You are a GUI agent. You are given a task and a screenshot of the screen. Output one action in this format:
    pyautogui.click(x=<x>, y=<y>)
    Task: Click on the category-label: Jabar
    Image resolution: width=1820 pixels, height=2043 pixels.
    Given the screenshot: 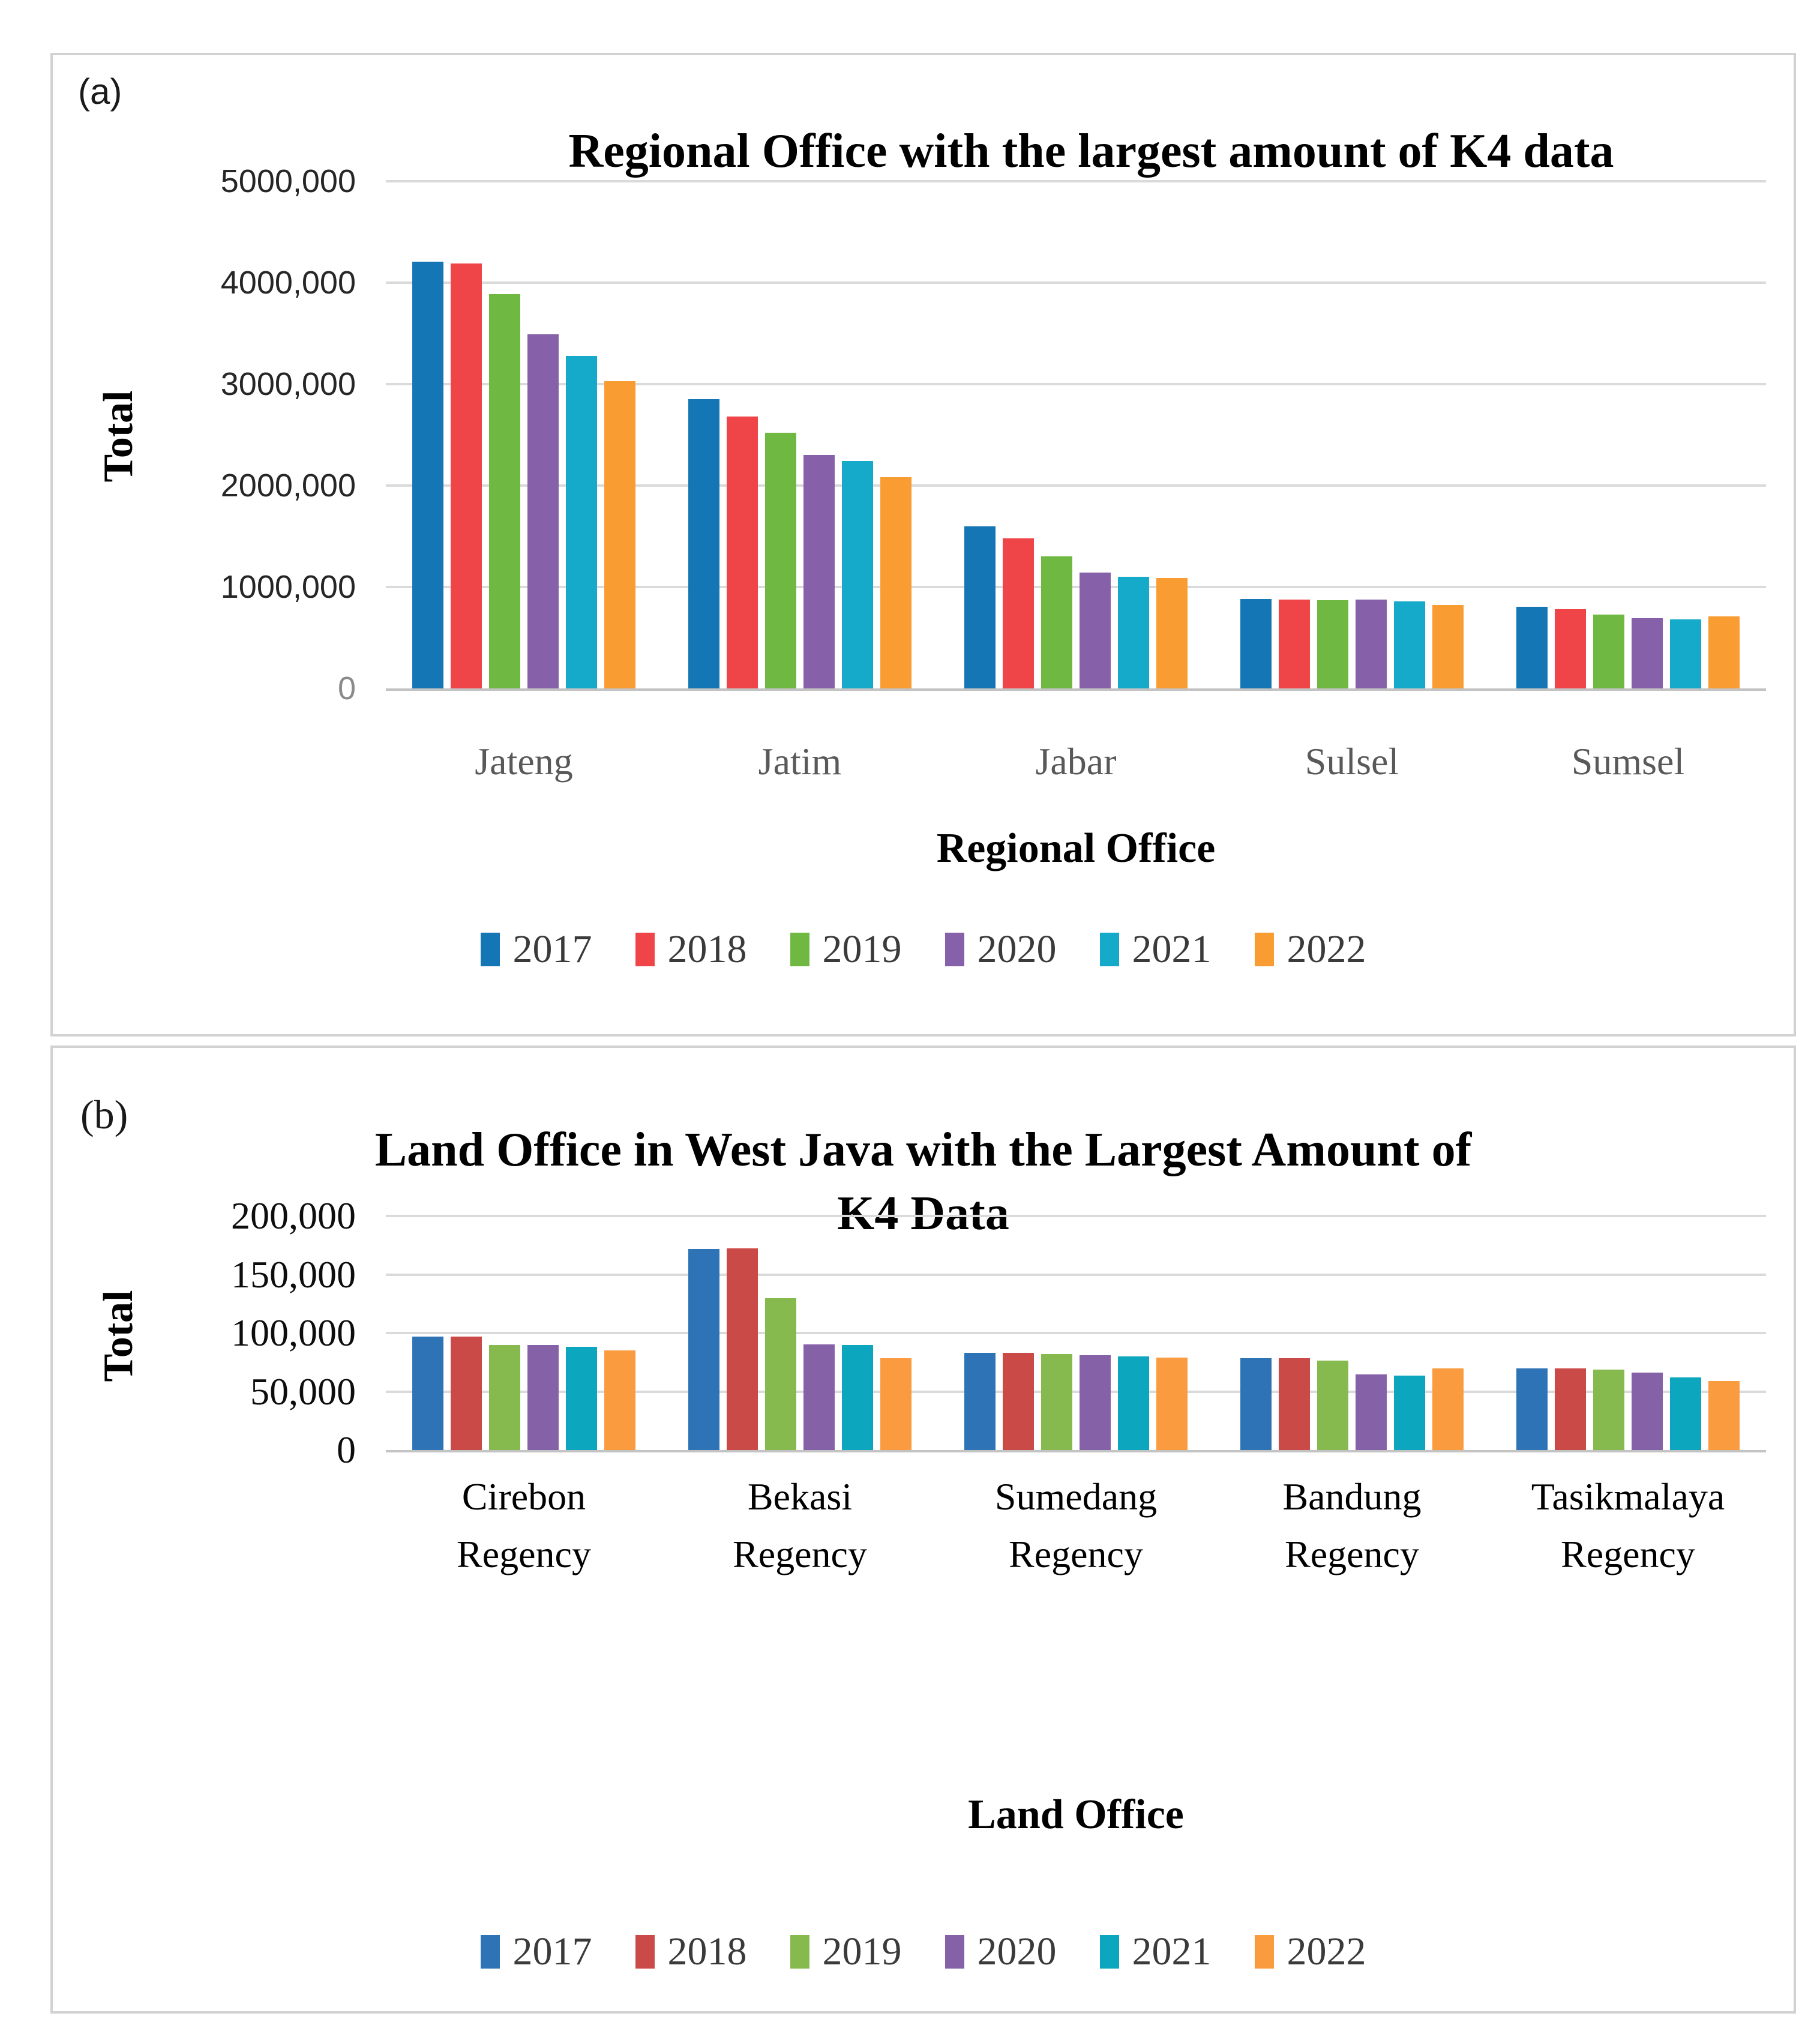 What is the action you would take?
    pyautogui.click(x=1076, y=761)
    